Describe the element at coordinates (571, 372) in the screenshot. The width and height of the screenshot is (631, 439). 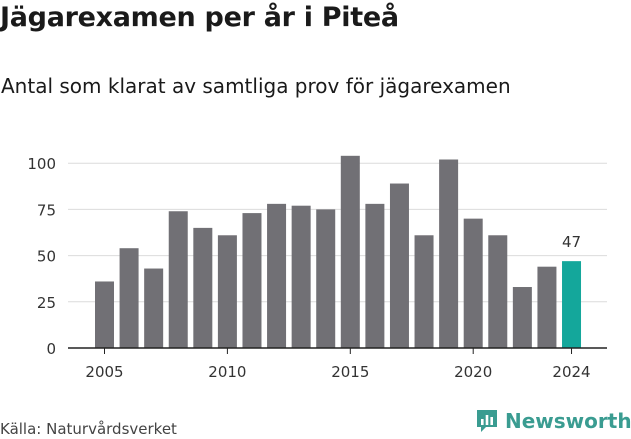
I see `x-tick-label: 2024` at that location.